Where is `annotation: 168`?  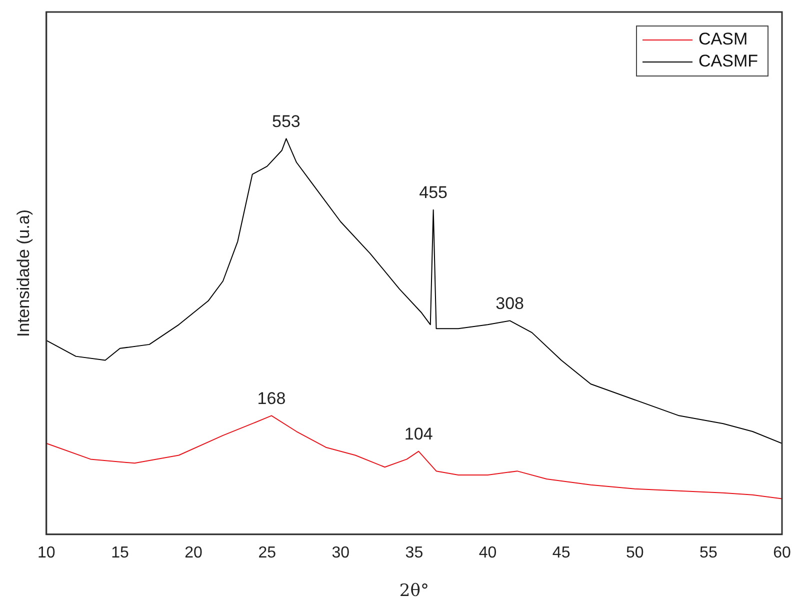 annotation: 168 is located at coordinates (271, 398).